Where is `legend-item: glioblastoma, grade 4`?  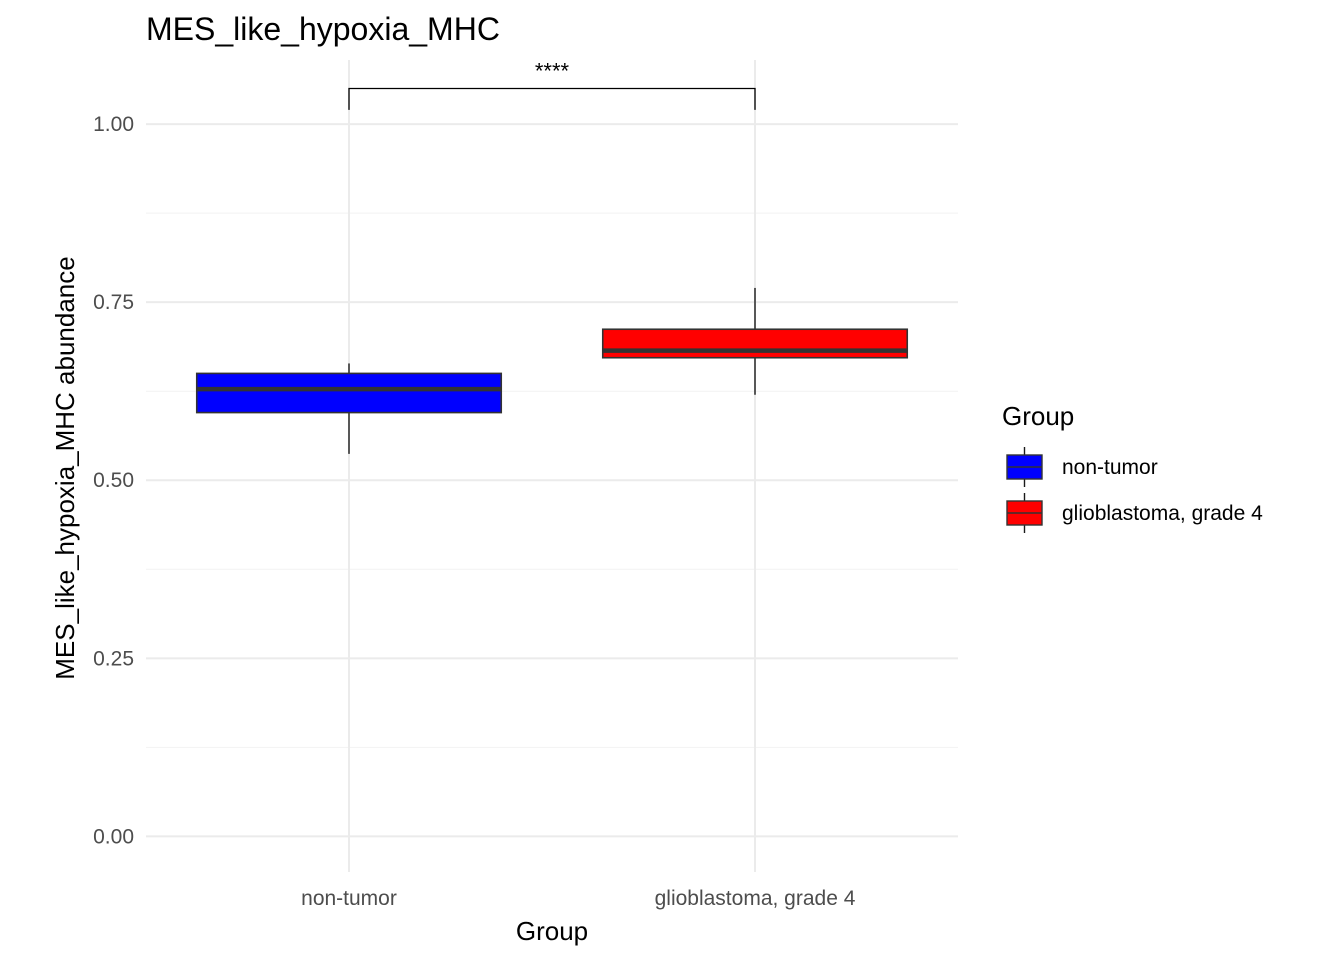
legend-item: glioblastoma, grade 4 is located at coordinates (1134, 513).